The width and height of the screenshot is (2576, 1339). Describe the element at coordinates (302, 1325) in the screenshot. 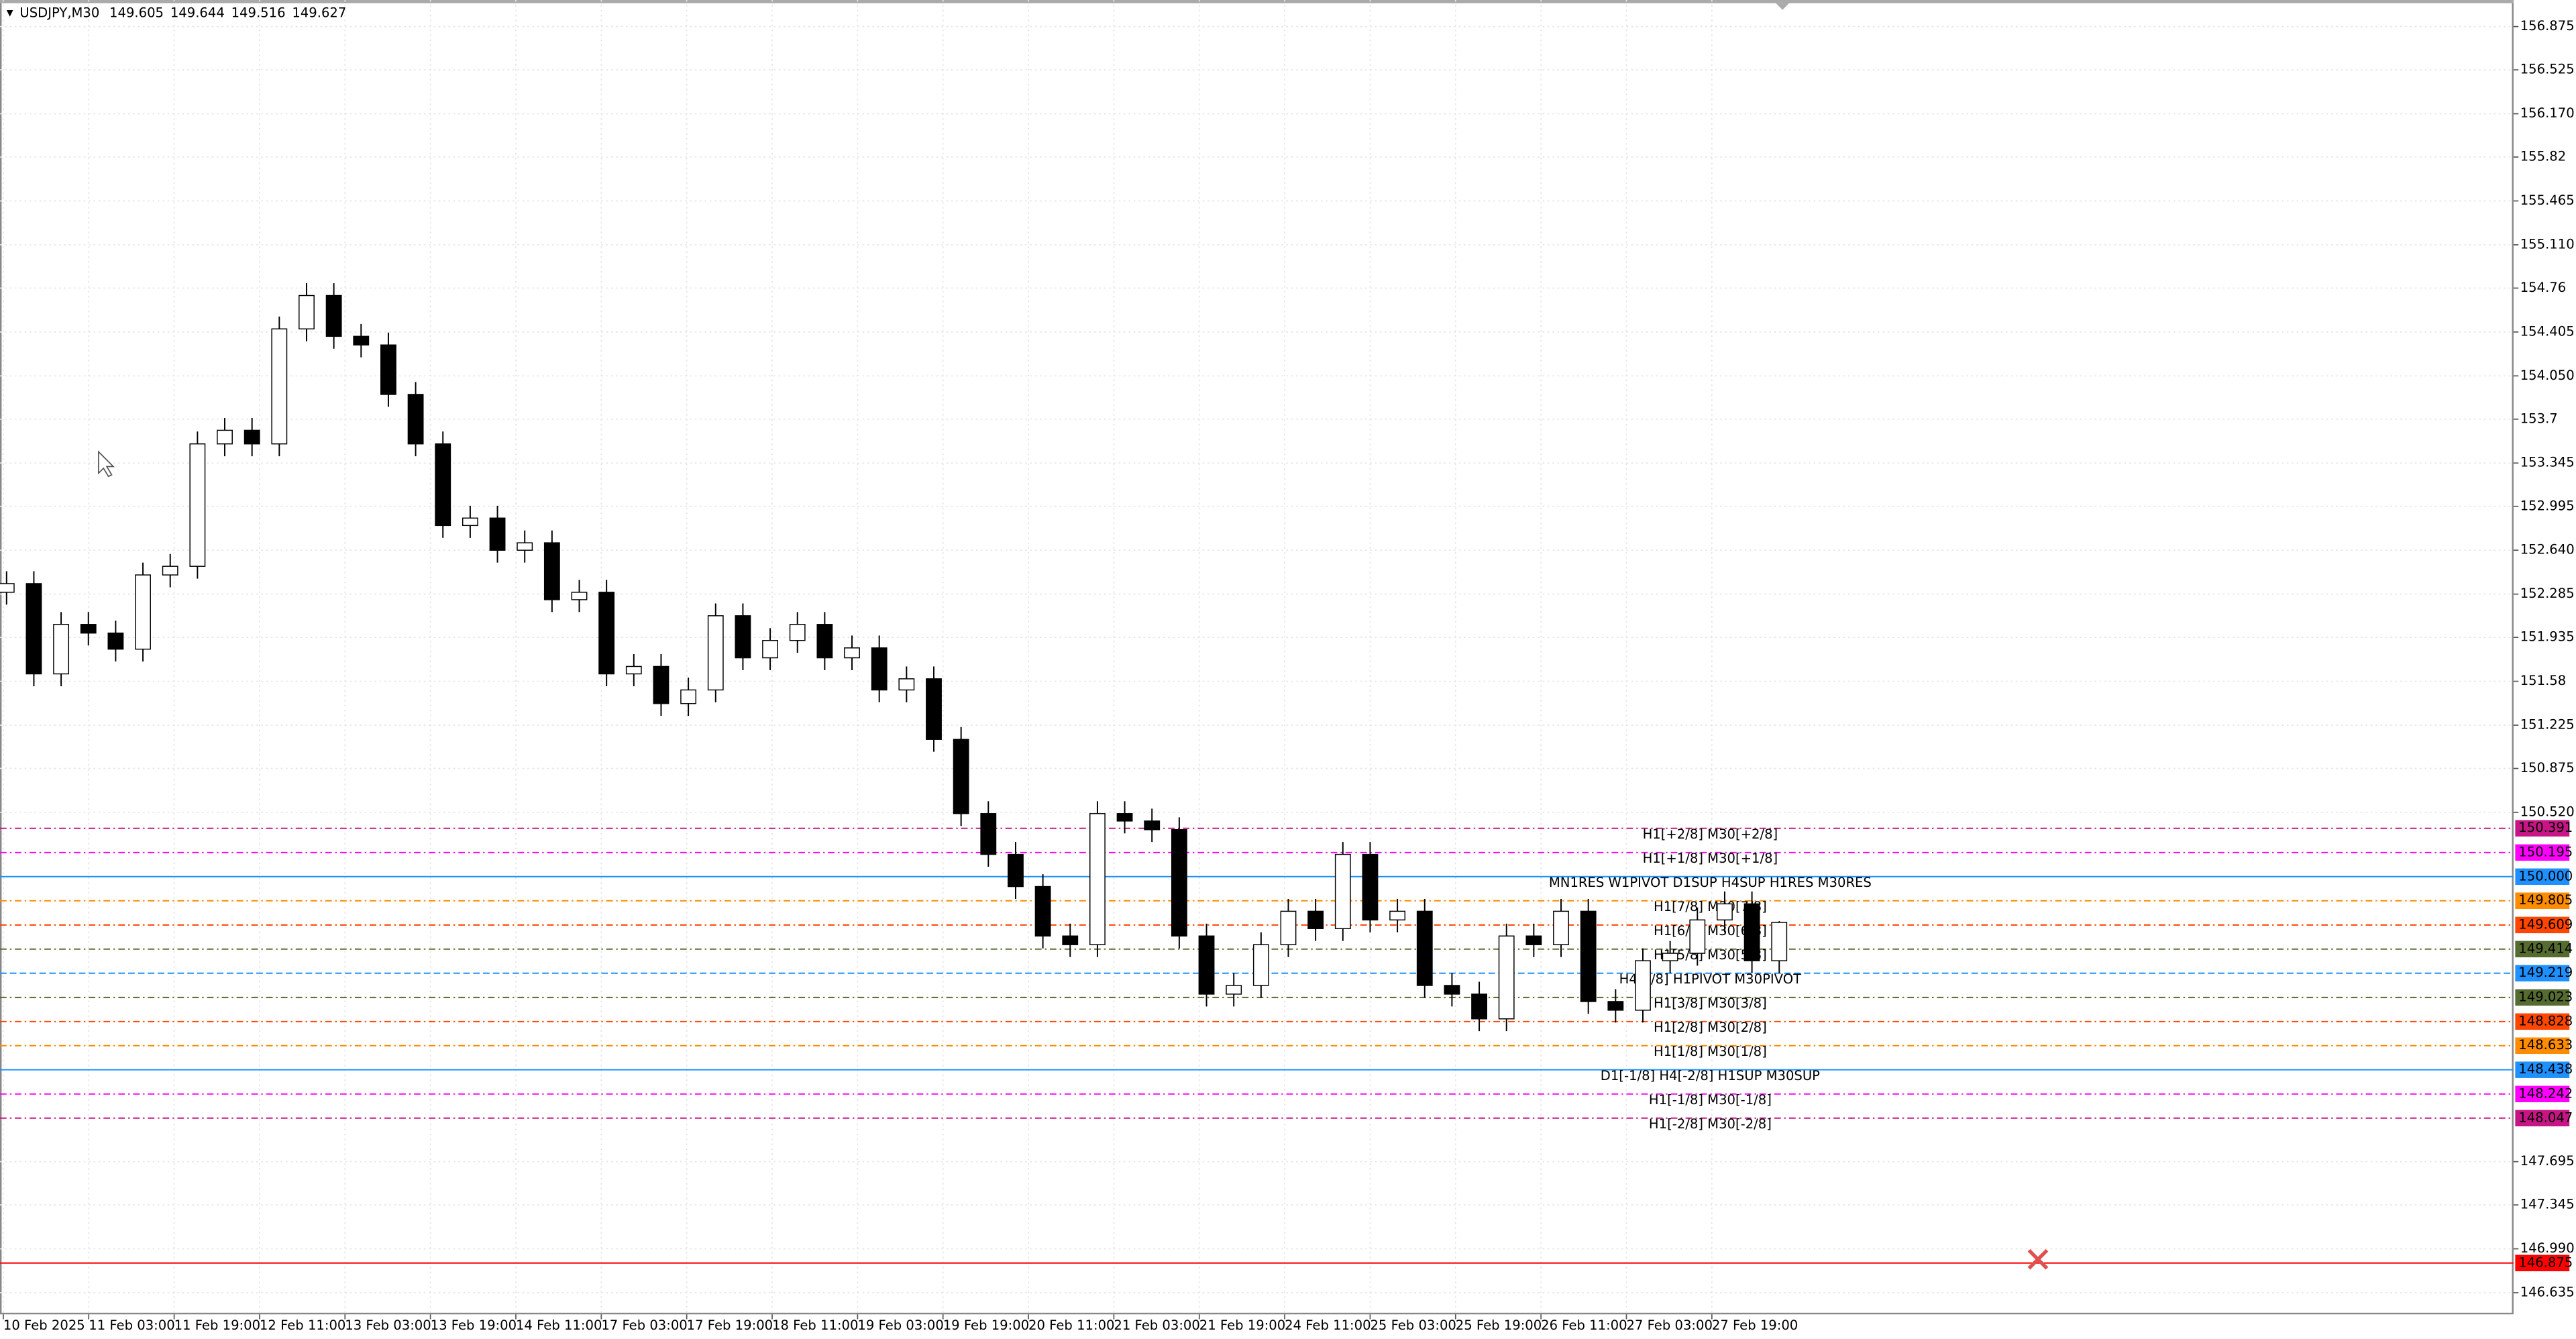

I see `x-tick-label: 12 Feb 11:00` at that location.